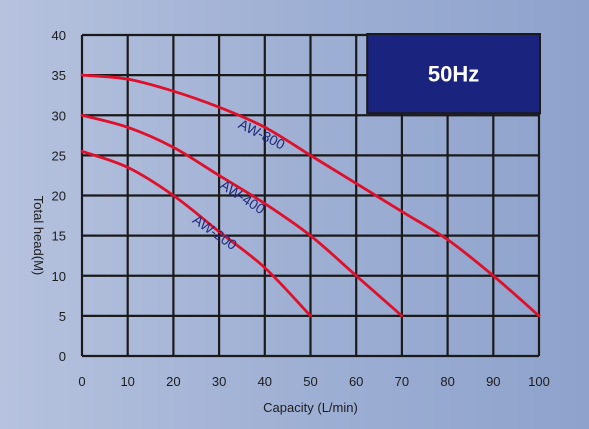 The image size is (589, 429). I want to click on x-tick-label-2: 20, so click(173, 381).